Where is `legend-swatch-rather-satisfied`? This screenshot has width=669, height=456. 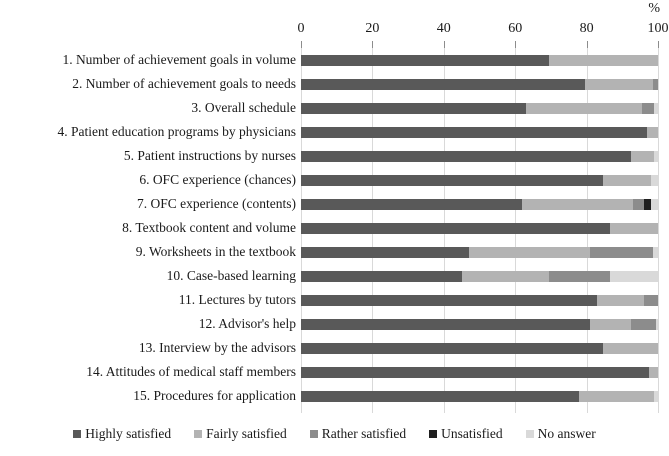 legend-swatch-rather-satisfied is located at coordinates (313, 434).